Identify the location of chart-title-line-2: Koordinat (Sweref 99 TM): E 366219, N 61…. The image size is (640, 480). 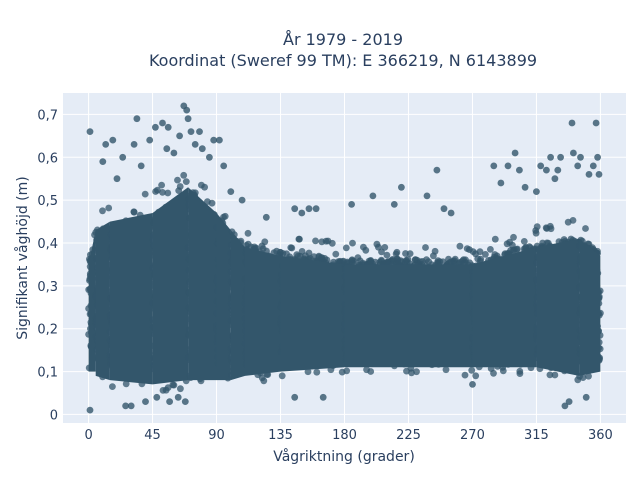
(343, 60).